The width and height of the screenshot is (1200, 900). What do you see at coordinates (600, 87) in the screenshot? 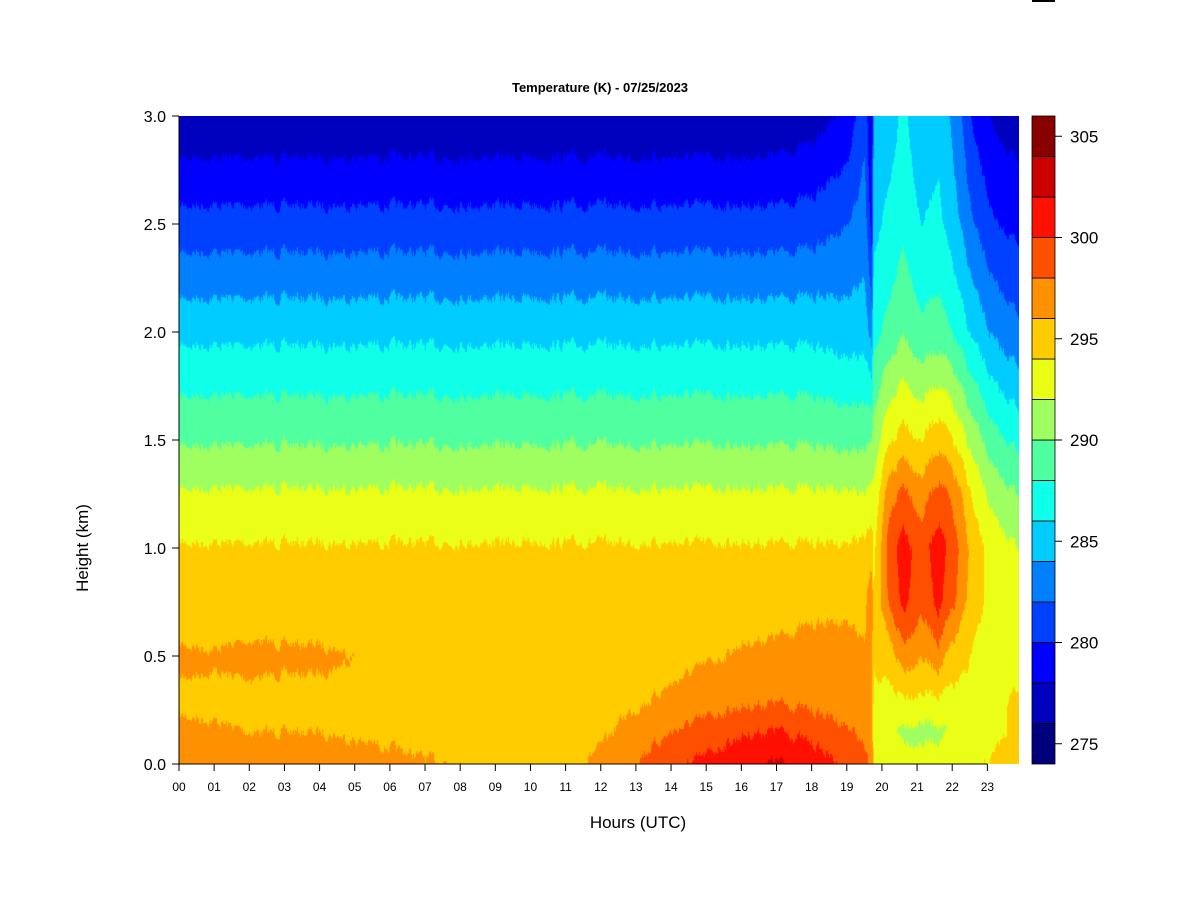
I see `chart-title: Temperature (K) - 07/25/2023` at bounding box center [600, 87].